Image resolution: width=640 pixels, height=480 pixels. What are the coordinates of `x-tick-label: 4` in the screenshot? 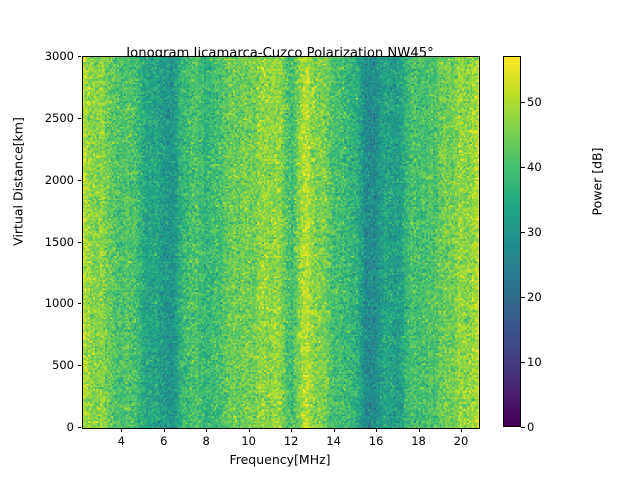 It's located at (121, 441).